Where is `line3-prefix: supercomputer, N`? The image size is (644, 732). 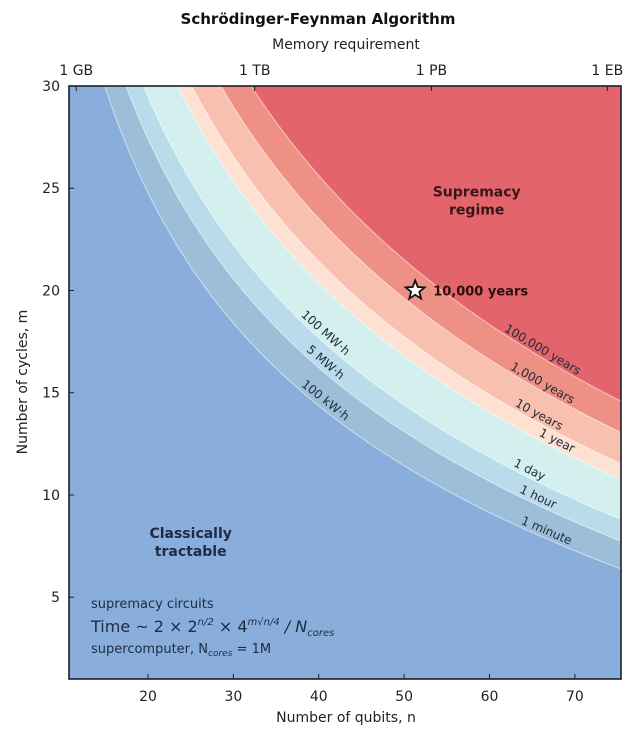
line3-prefix: supercomputer, N is located at coordinates (149, 649).